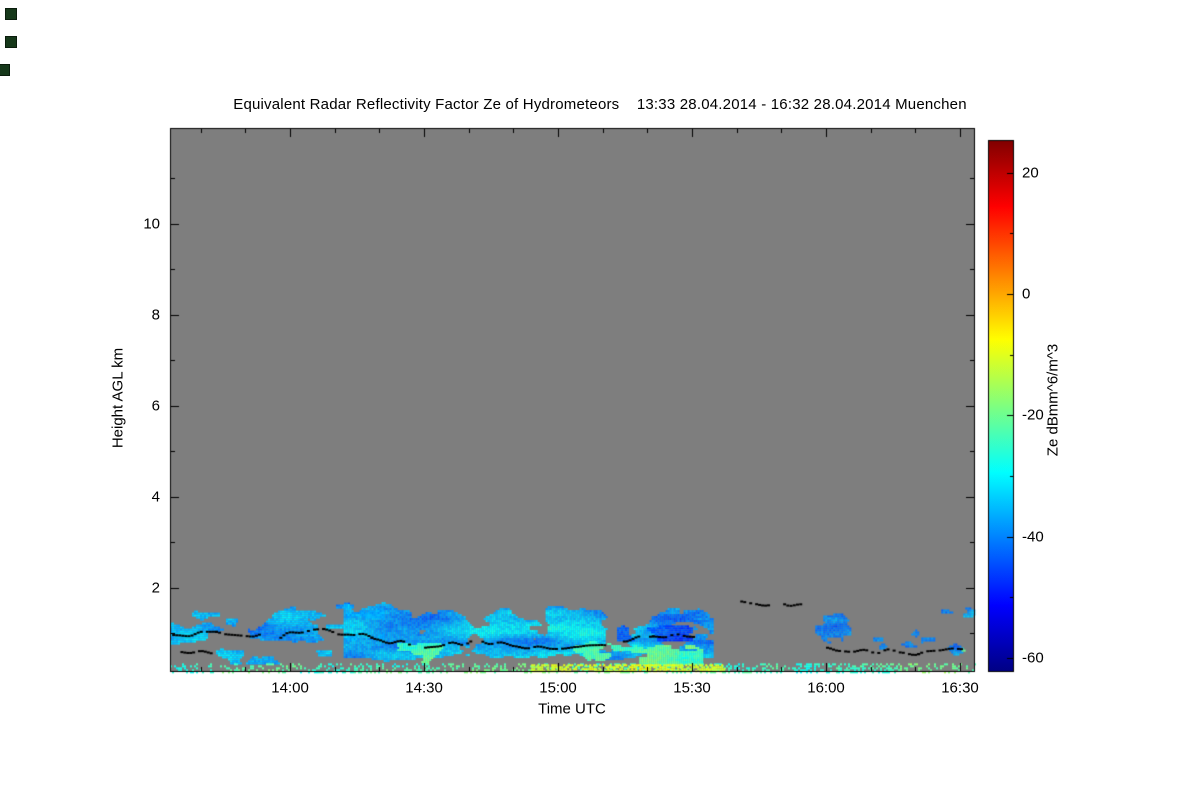 The image size is (1200, 800). What do you see at coordinates (960, 688) in the screenshot?
I see `x-tick-label: 16:30` at bounding box center [960, 688].